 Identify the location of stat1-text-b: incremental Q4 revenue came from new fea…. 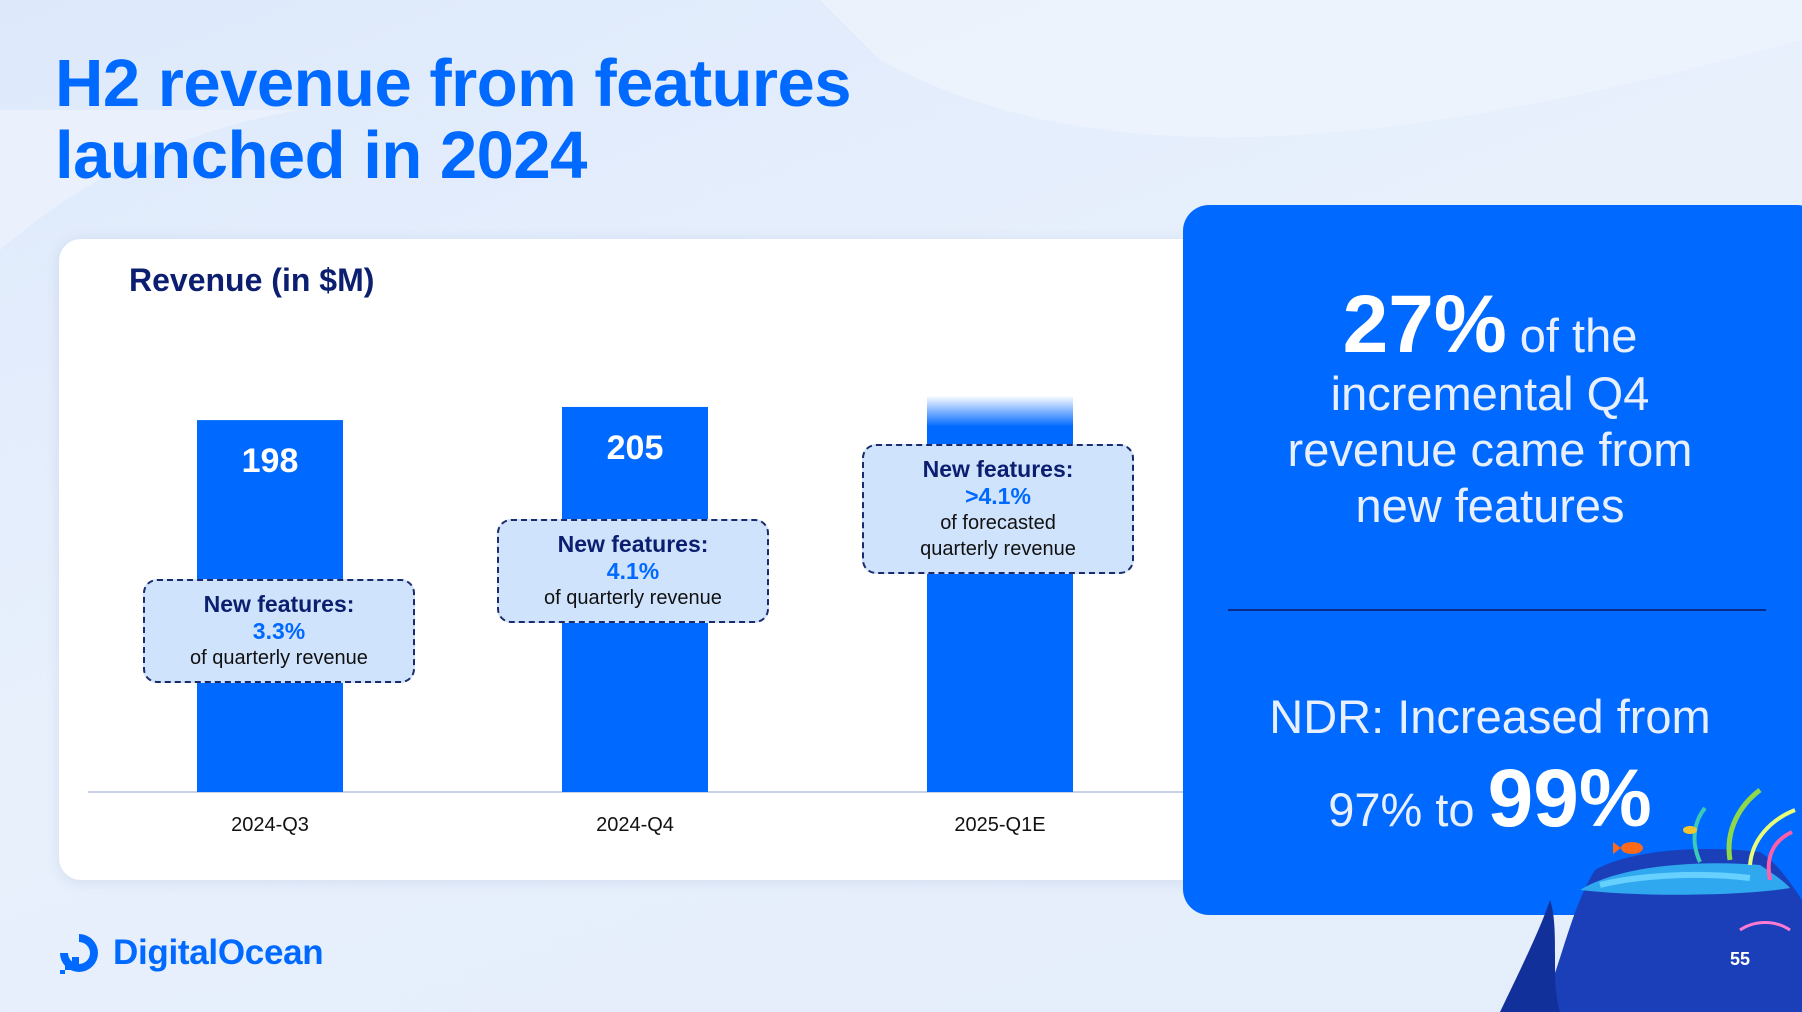
(1490, 449).